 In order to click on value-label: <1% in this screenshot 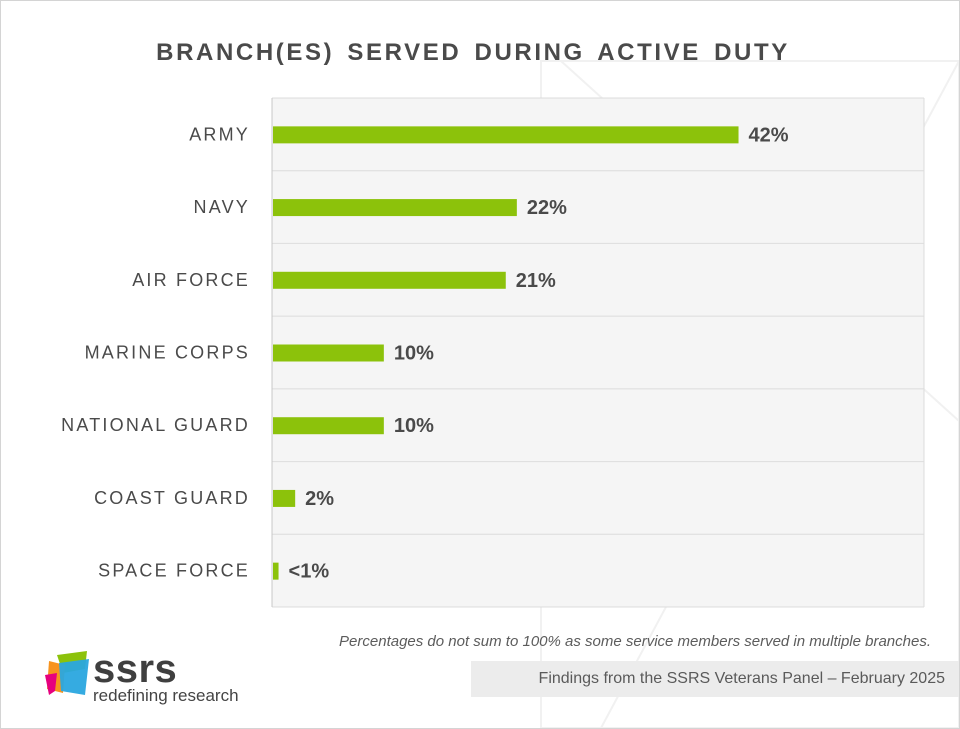, I will do `click(309, 572)`.